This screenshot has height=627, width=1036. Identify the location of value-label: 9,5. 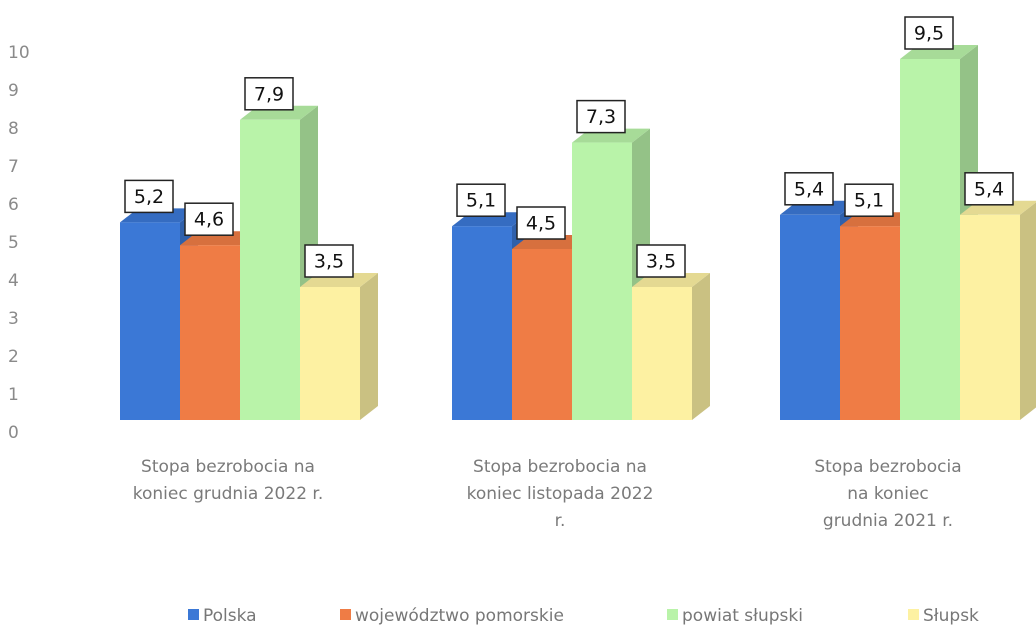
(929, 34).